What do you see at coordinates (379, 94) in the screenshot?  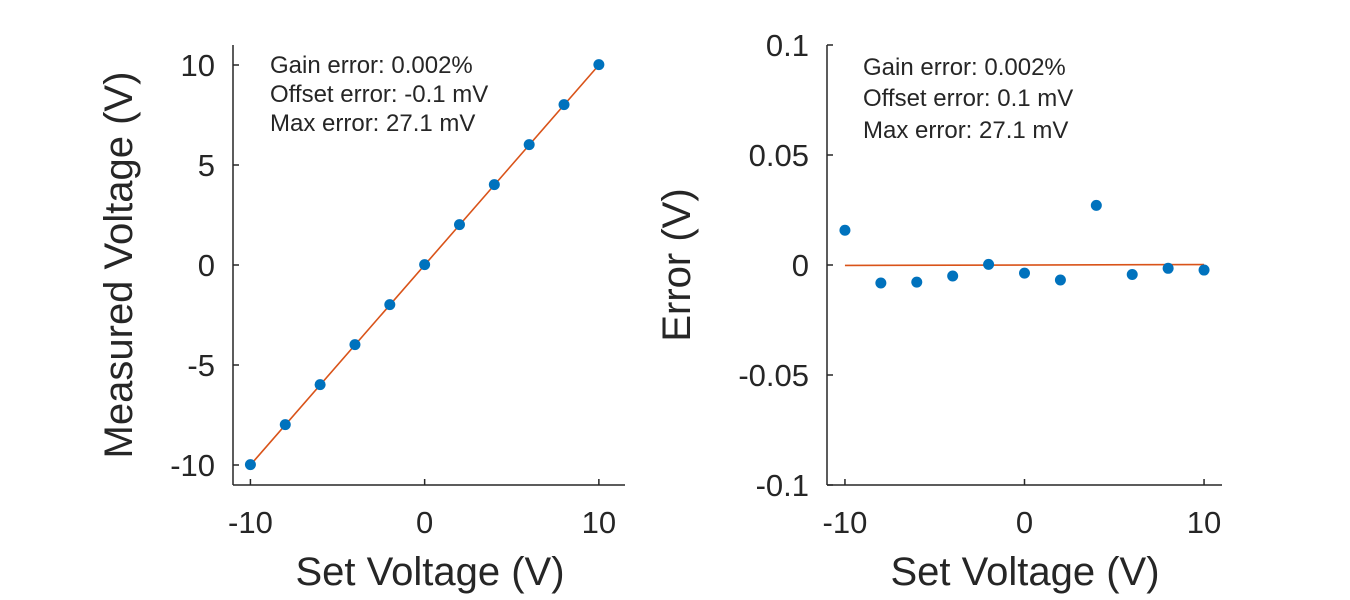 I see `measured-voltage-offset-error-annotation: Offset error: -0.1 mV` at bounding box center [379, 94].